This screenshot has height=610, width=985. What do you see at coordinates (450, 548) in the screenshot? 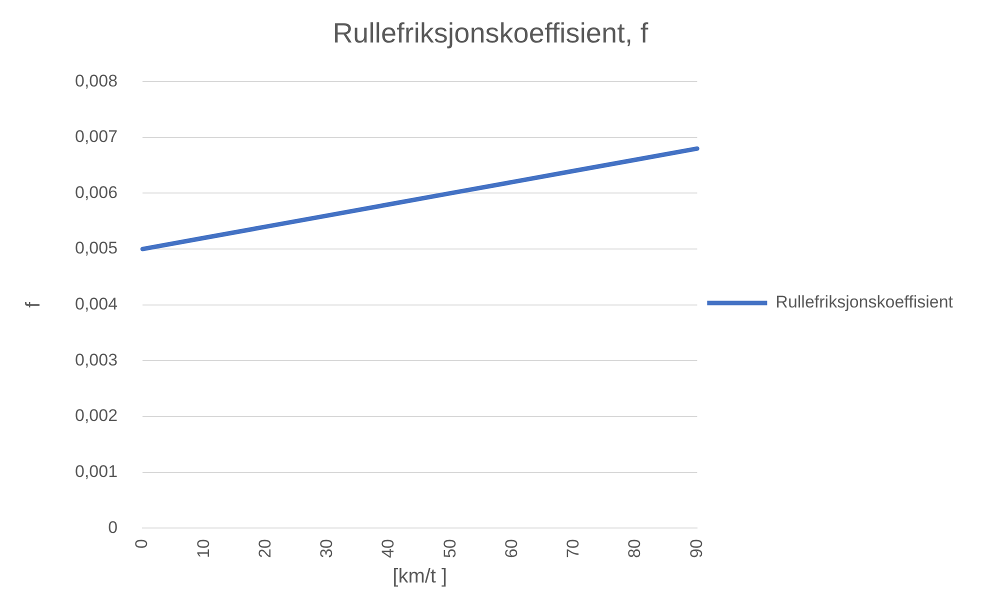
I see `x-tick-label: 50` at bounding box center [450, 548].